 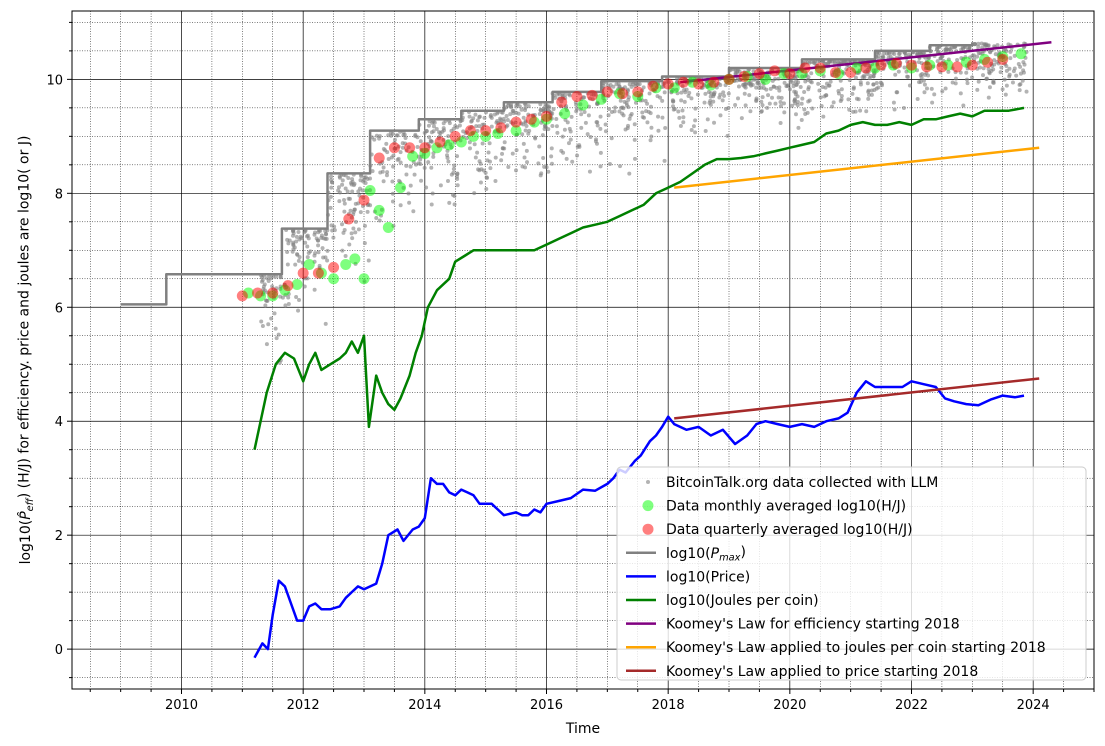 What do you see at coordinates (851, 573) in the screenshot?
I see `legend-box` at bounding box center [851, 573].